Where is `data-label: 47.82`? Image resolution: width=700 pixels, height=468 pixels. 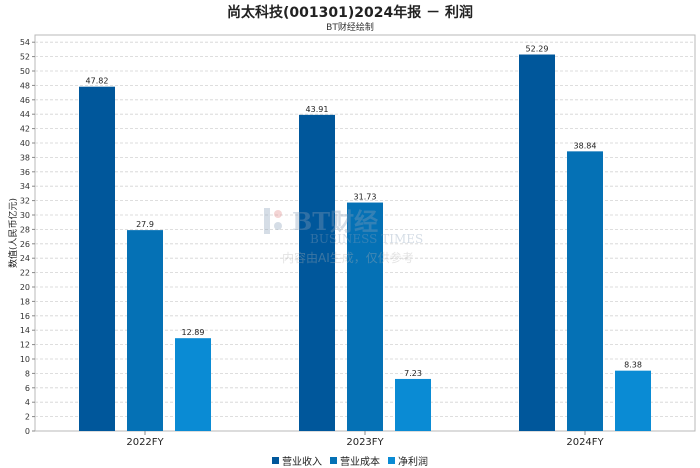 data-label: 47.82 is located at coordinates (97, 81).